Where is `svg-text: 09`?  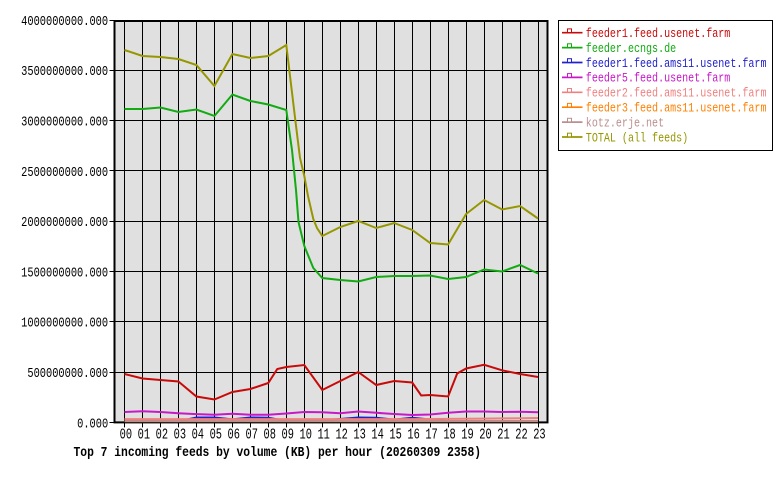
svg-text: 09 is located at coordinates (288, 435).